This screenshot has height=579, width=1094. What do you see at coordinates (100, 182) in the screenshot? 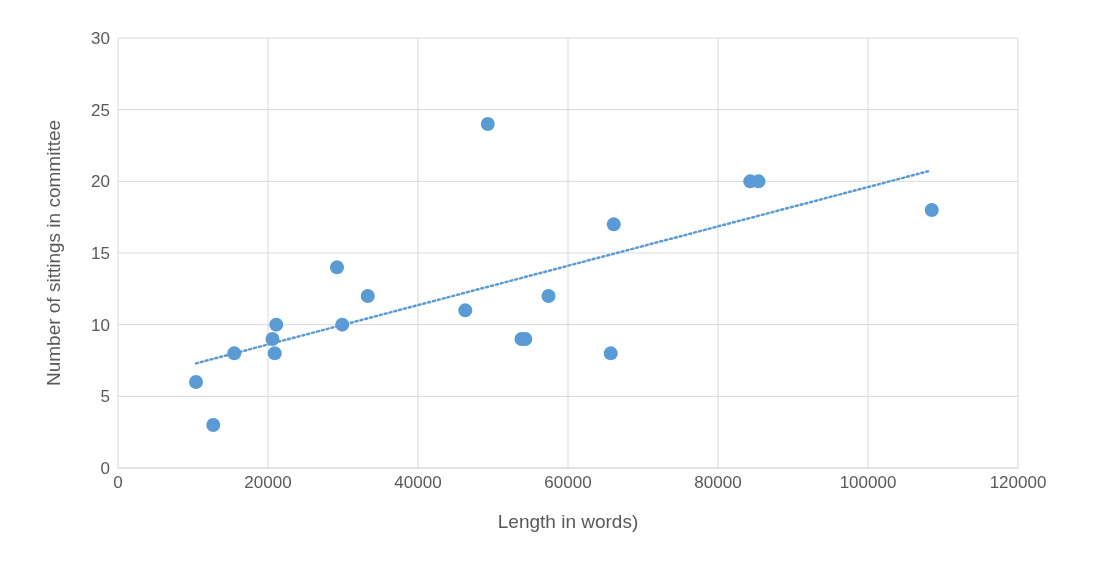
I see `y-tick-label: 20` at bounding box center [100, 182].